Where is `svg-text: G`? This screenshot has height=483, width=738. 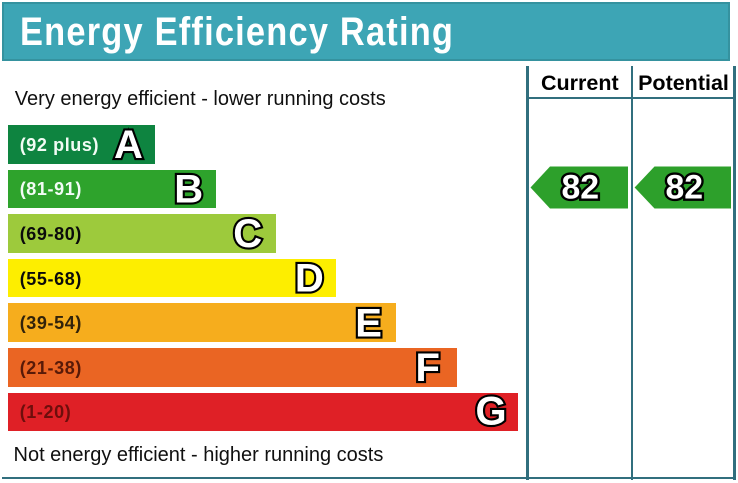
svg-text: G is located at coordinates (490, 411).